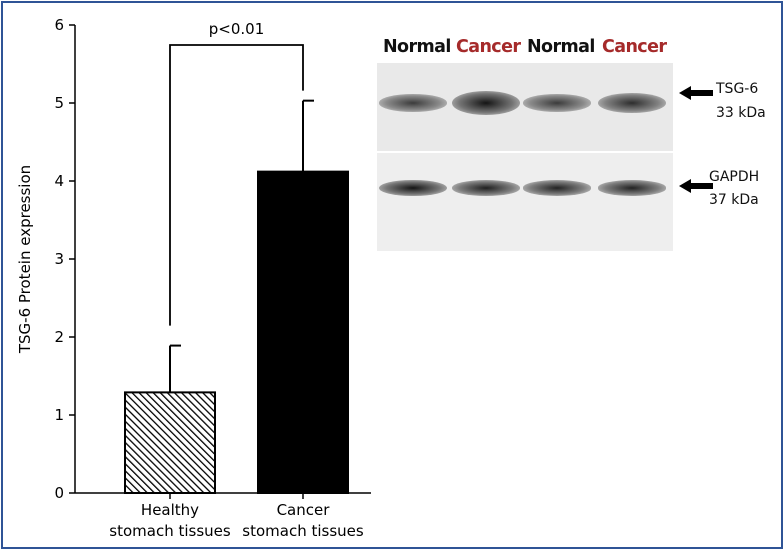 Image resolution: width=784 pixels, height=550 pixels. Describe the element at coordinates (59, 493) in the screenshot. I see `y-tick-label: 0` at that location.